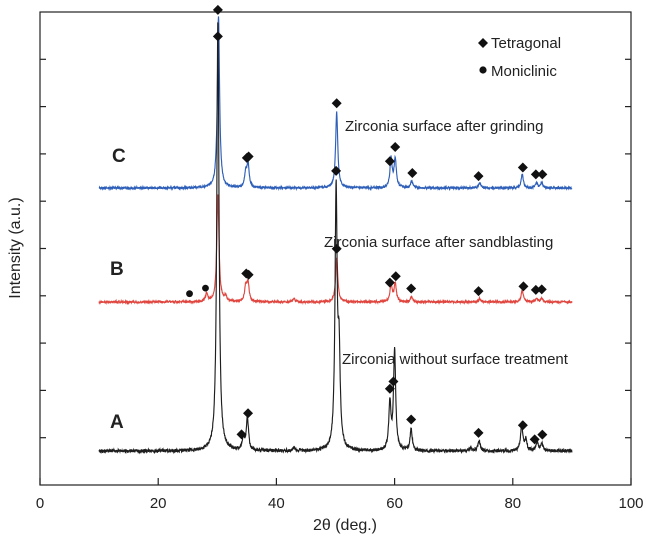 This screenshot has width=646, height=546. What do you see at coordinates (630, 503) in the screenshot?
I see `x-tick-label: 100` at bounding box center [630, 503].